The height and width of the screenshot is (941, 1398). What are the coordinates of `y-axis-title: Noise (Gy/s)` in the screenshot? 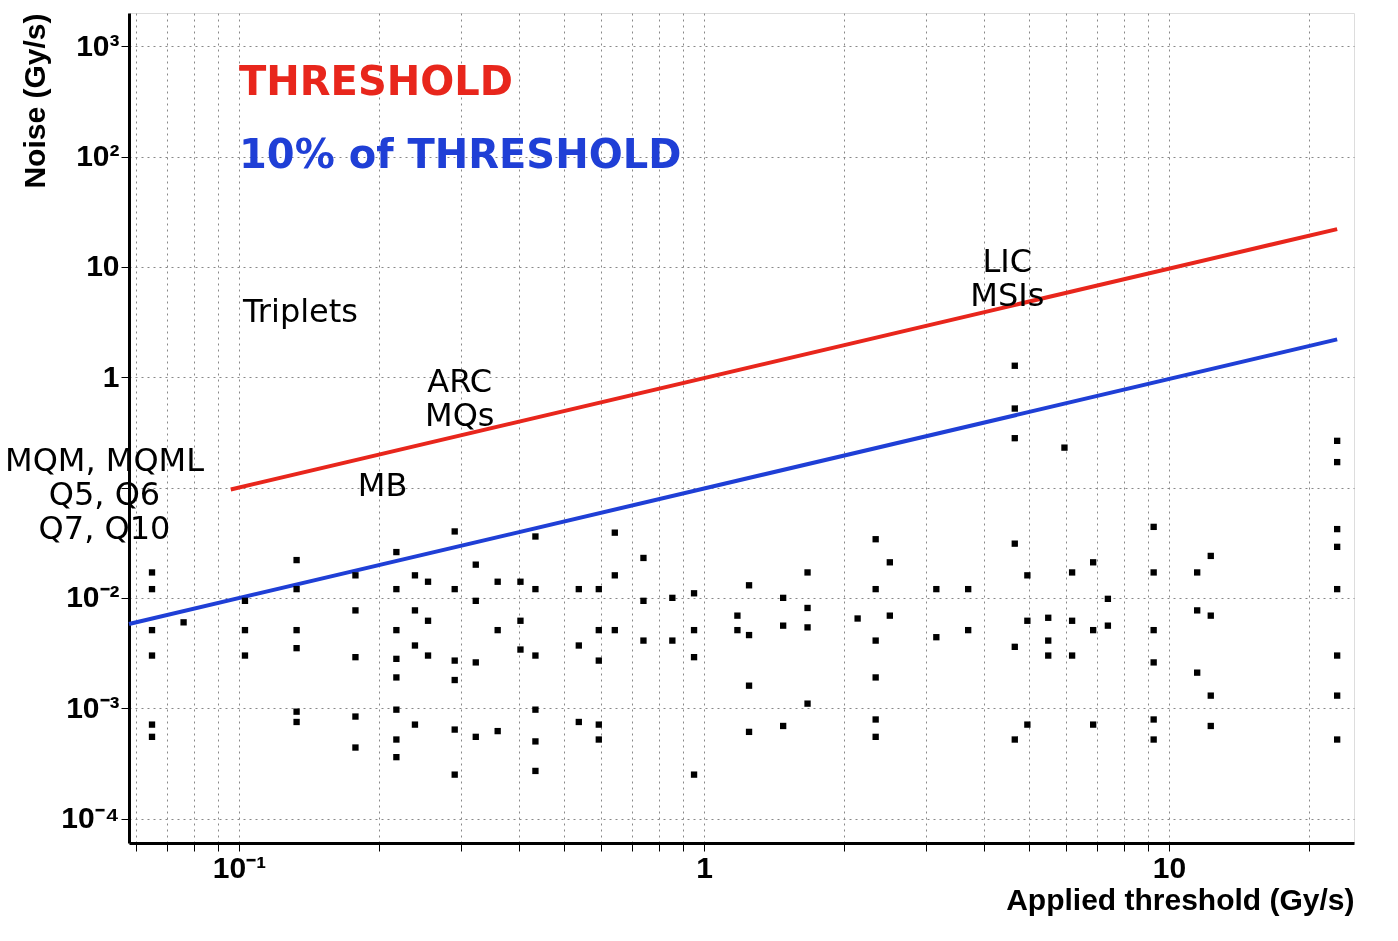 It's located at (35, 101).